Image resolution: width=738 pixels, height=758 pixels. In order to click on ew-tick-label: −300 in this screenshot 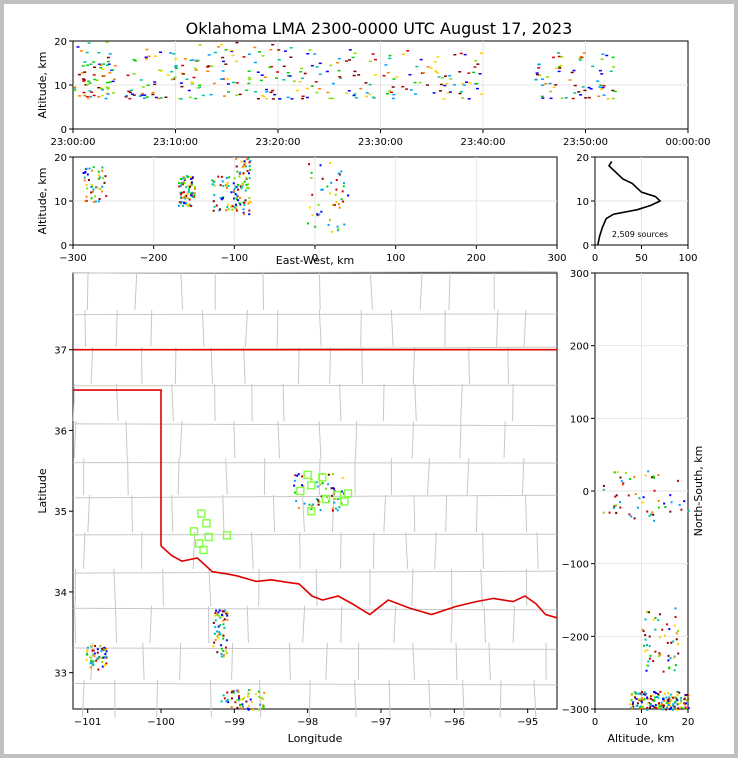, I will do `click(72, 258)`.